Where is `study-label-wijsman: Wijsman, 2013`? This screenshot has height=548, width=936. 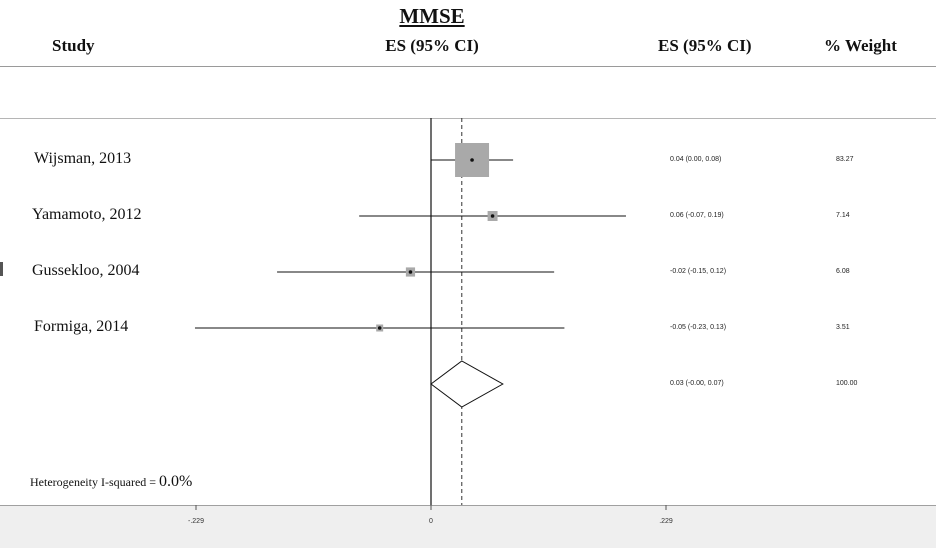
study-label-wijsman: Wijsman, 2013 is located at coordinates (83, 158).